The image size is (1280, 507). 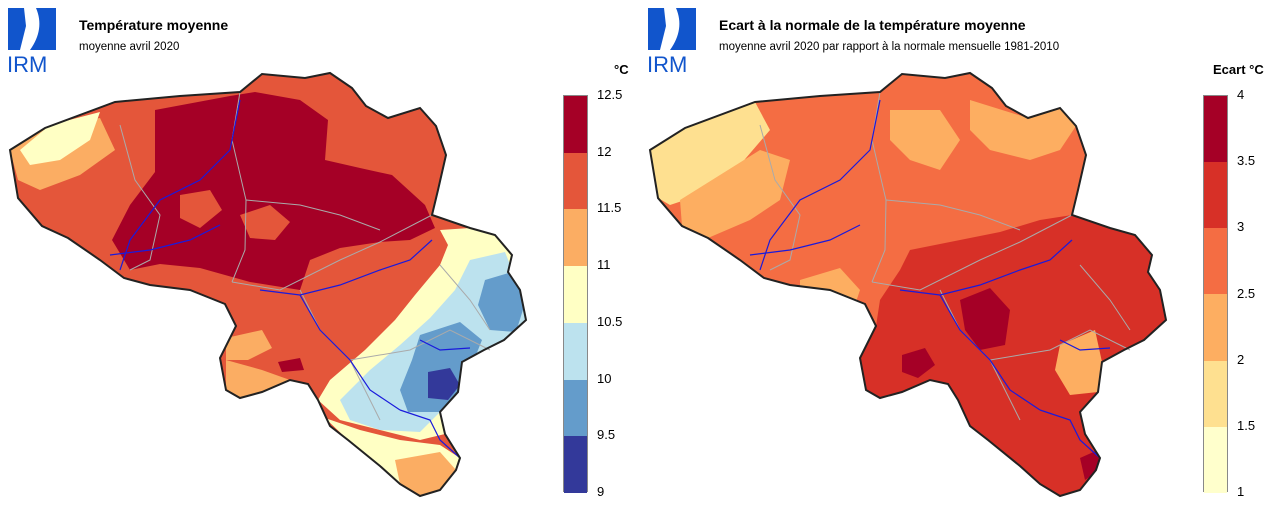 What do you see at coordinates (291, 365) in the screenshot?
I see `zone-12-12-5-small` at bounding box center [291, 365].